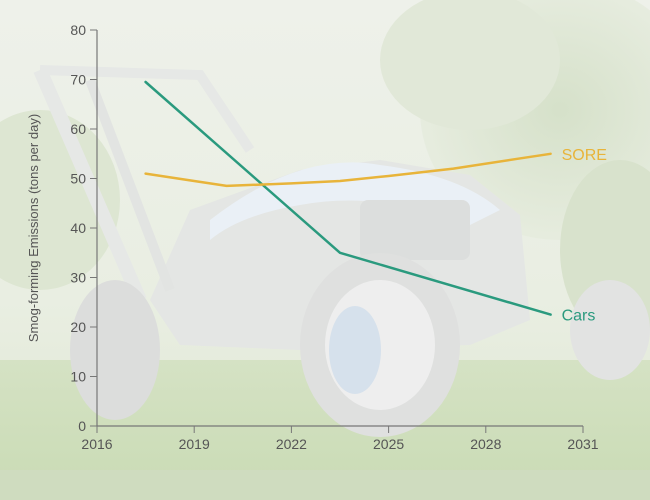 This screenshot has width=650, height=500. I want to click on series-label-sore: SORE, so click(584, 155).